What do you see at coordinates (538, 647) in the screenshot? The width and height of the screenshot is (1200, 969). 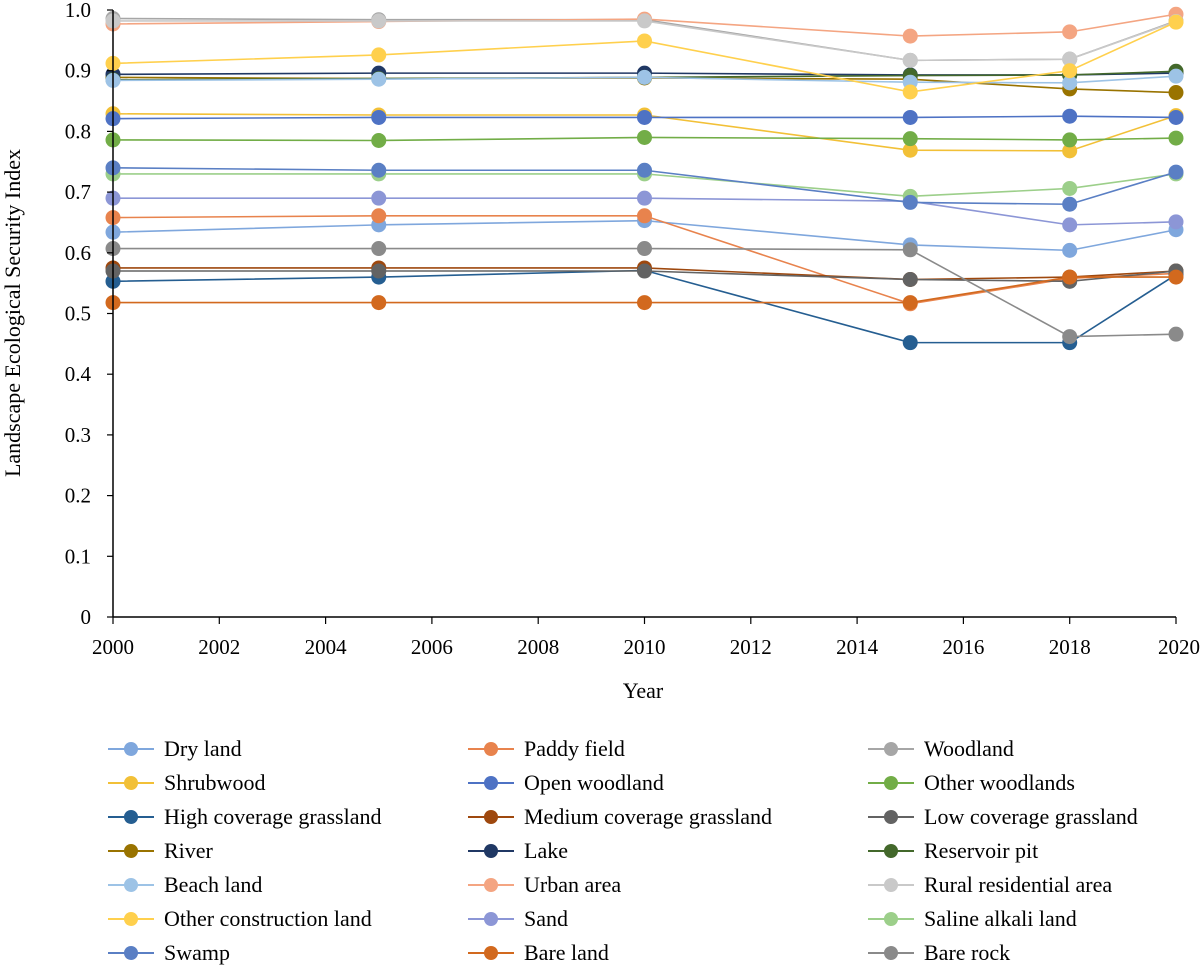 I see `x-tick-label: 2008` at bounding box center [538, 647].